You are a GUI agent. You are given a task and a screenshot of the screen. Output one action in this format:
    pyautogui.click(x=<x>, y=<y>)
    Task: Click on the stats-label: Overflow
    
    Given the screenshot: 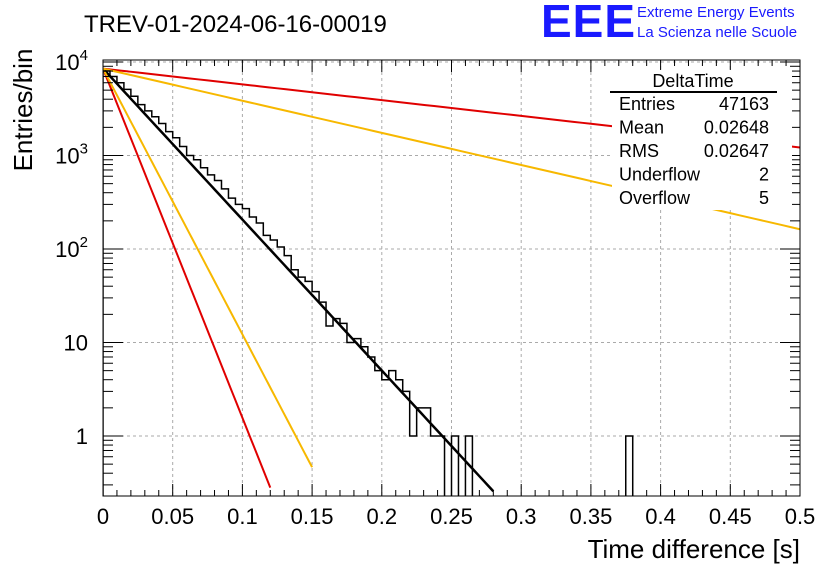 What is the action you would take?
    pyautogui.click(x=655, y=198)
    